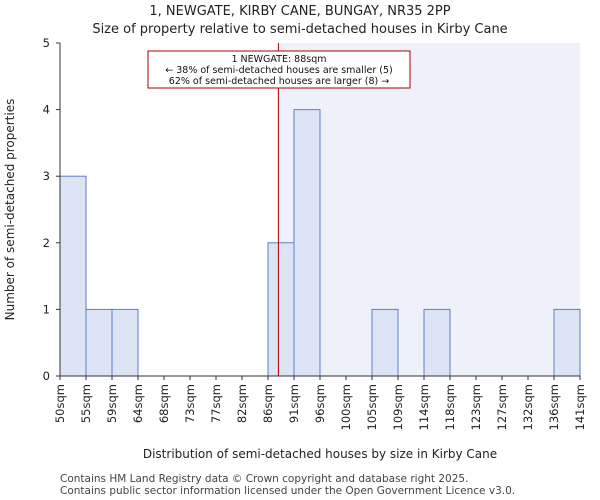 This screenshot has width=600, height=500. What do you see at coordinates (320, 403) in the screenshot?
I see `x-tick-label: 96sqm` at bounding box center [320, 403].